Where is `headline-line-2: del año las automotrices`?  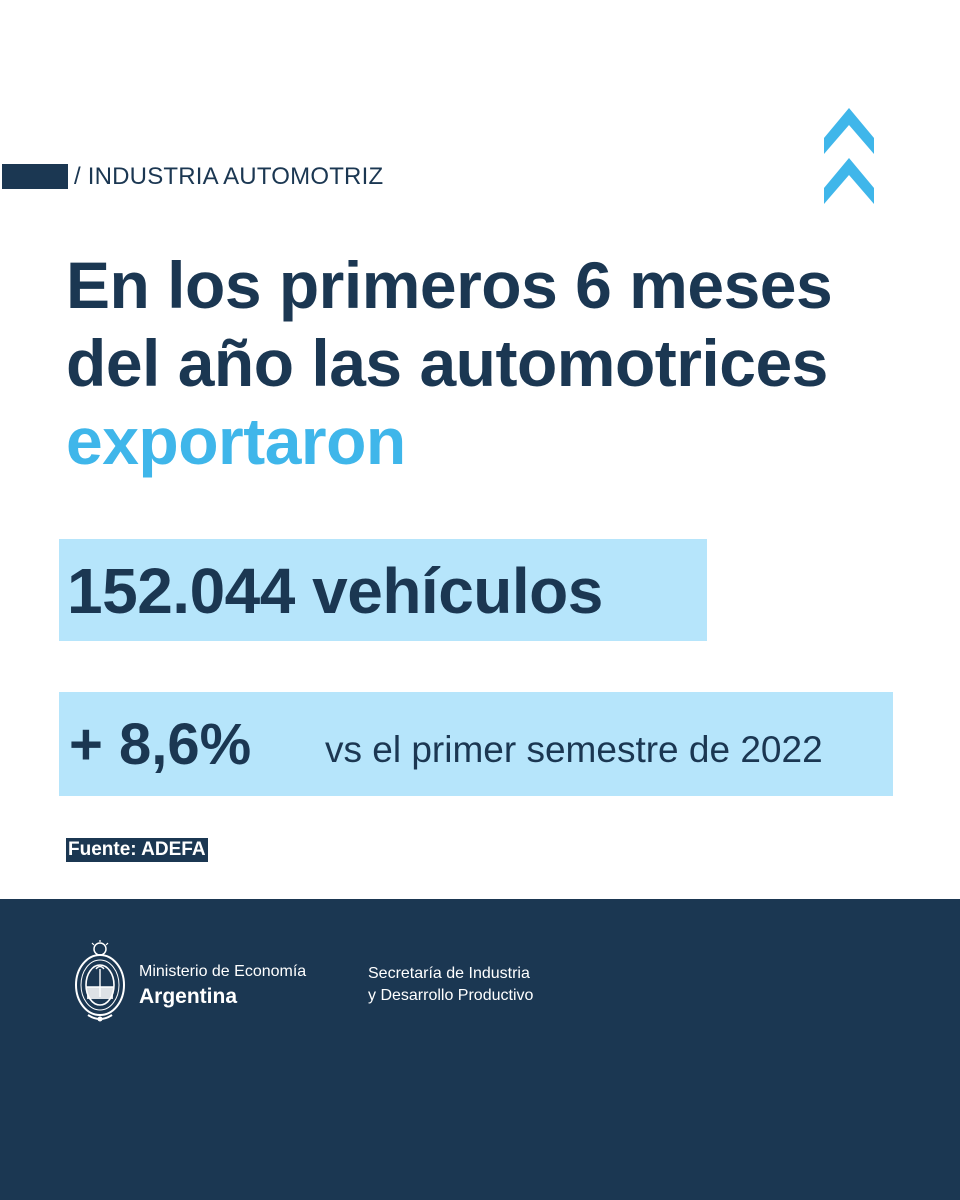 headline-line-2: del año las automotrices is located at coordinates (447, 363).